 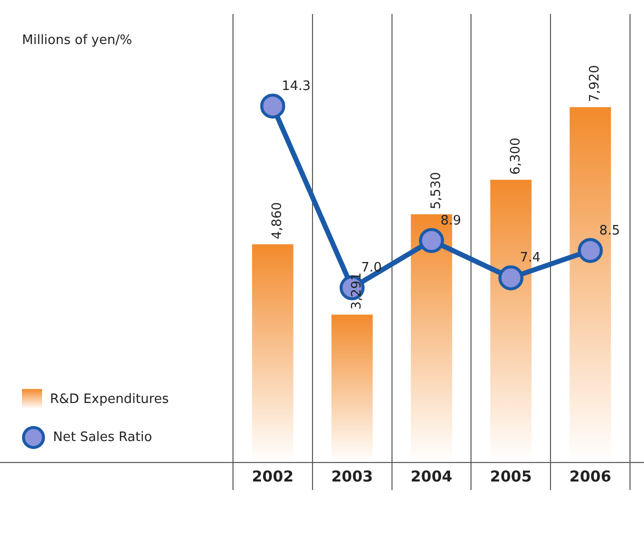 I want to click on data-label: 14.3, so click(x=296, y=86).